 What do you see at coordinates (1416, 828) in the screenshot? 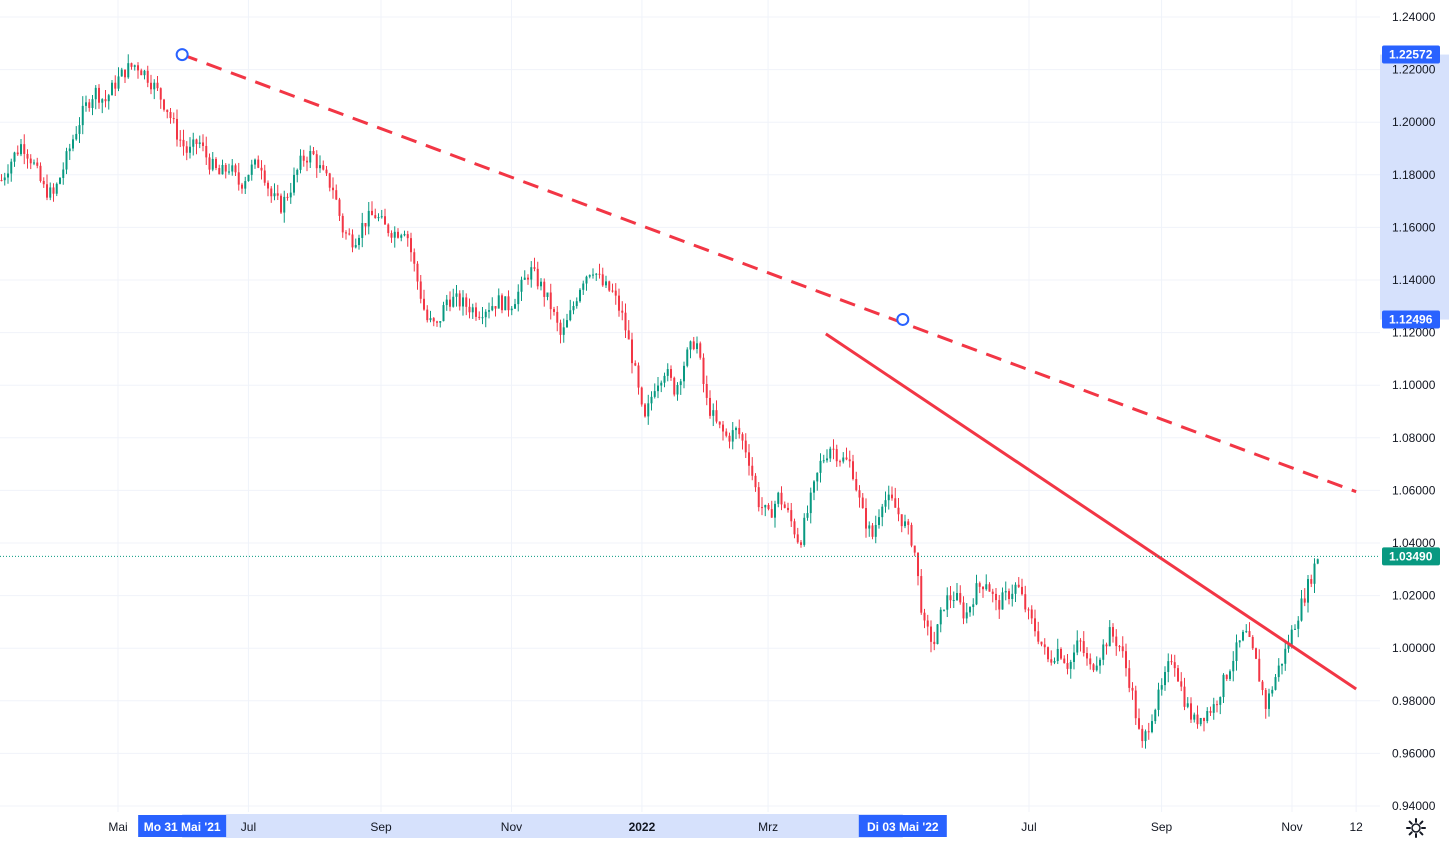
I see `settings-button` at bounding box center [1416, 828].